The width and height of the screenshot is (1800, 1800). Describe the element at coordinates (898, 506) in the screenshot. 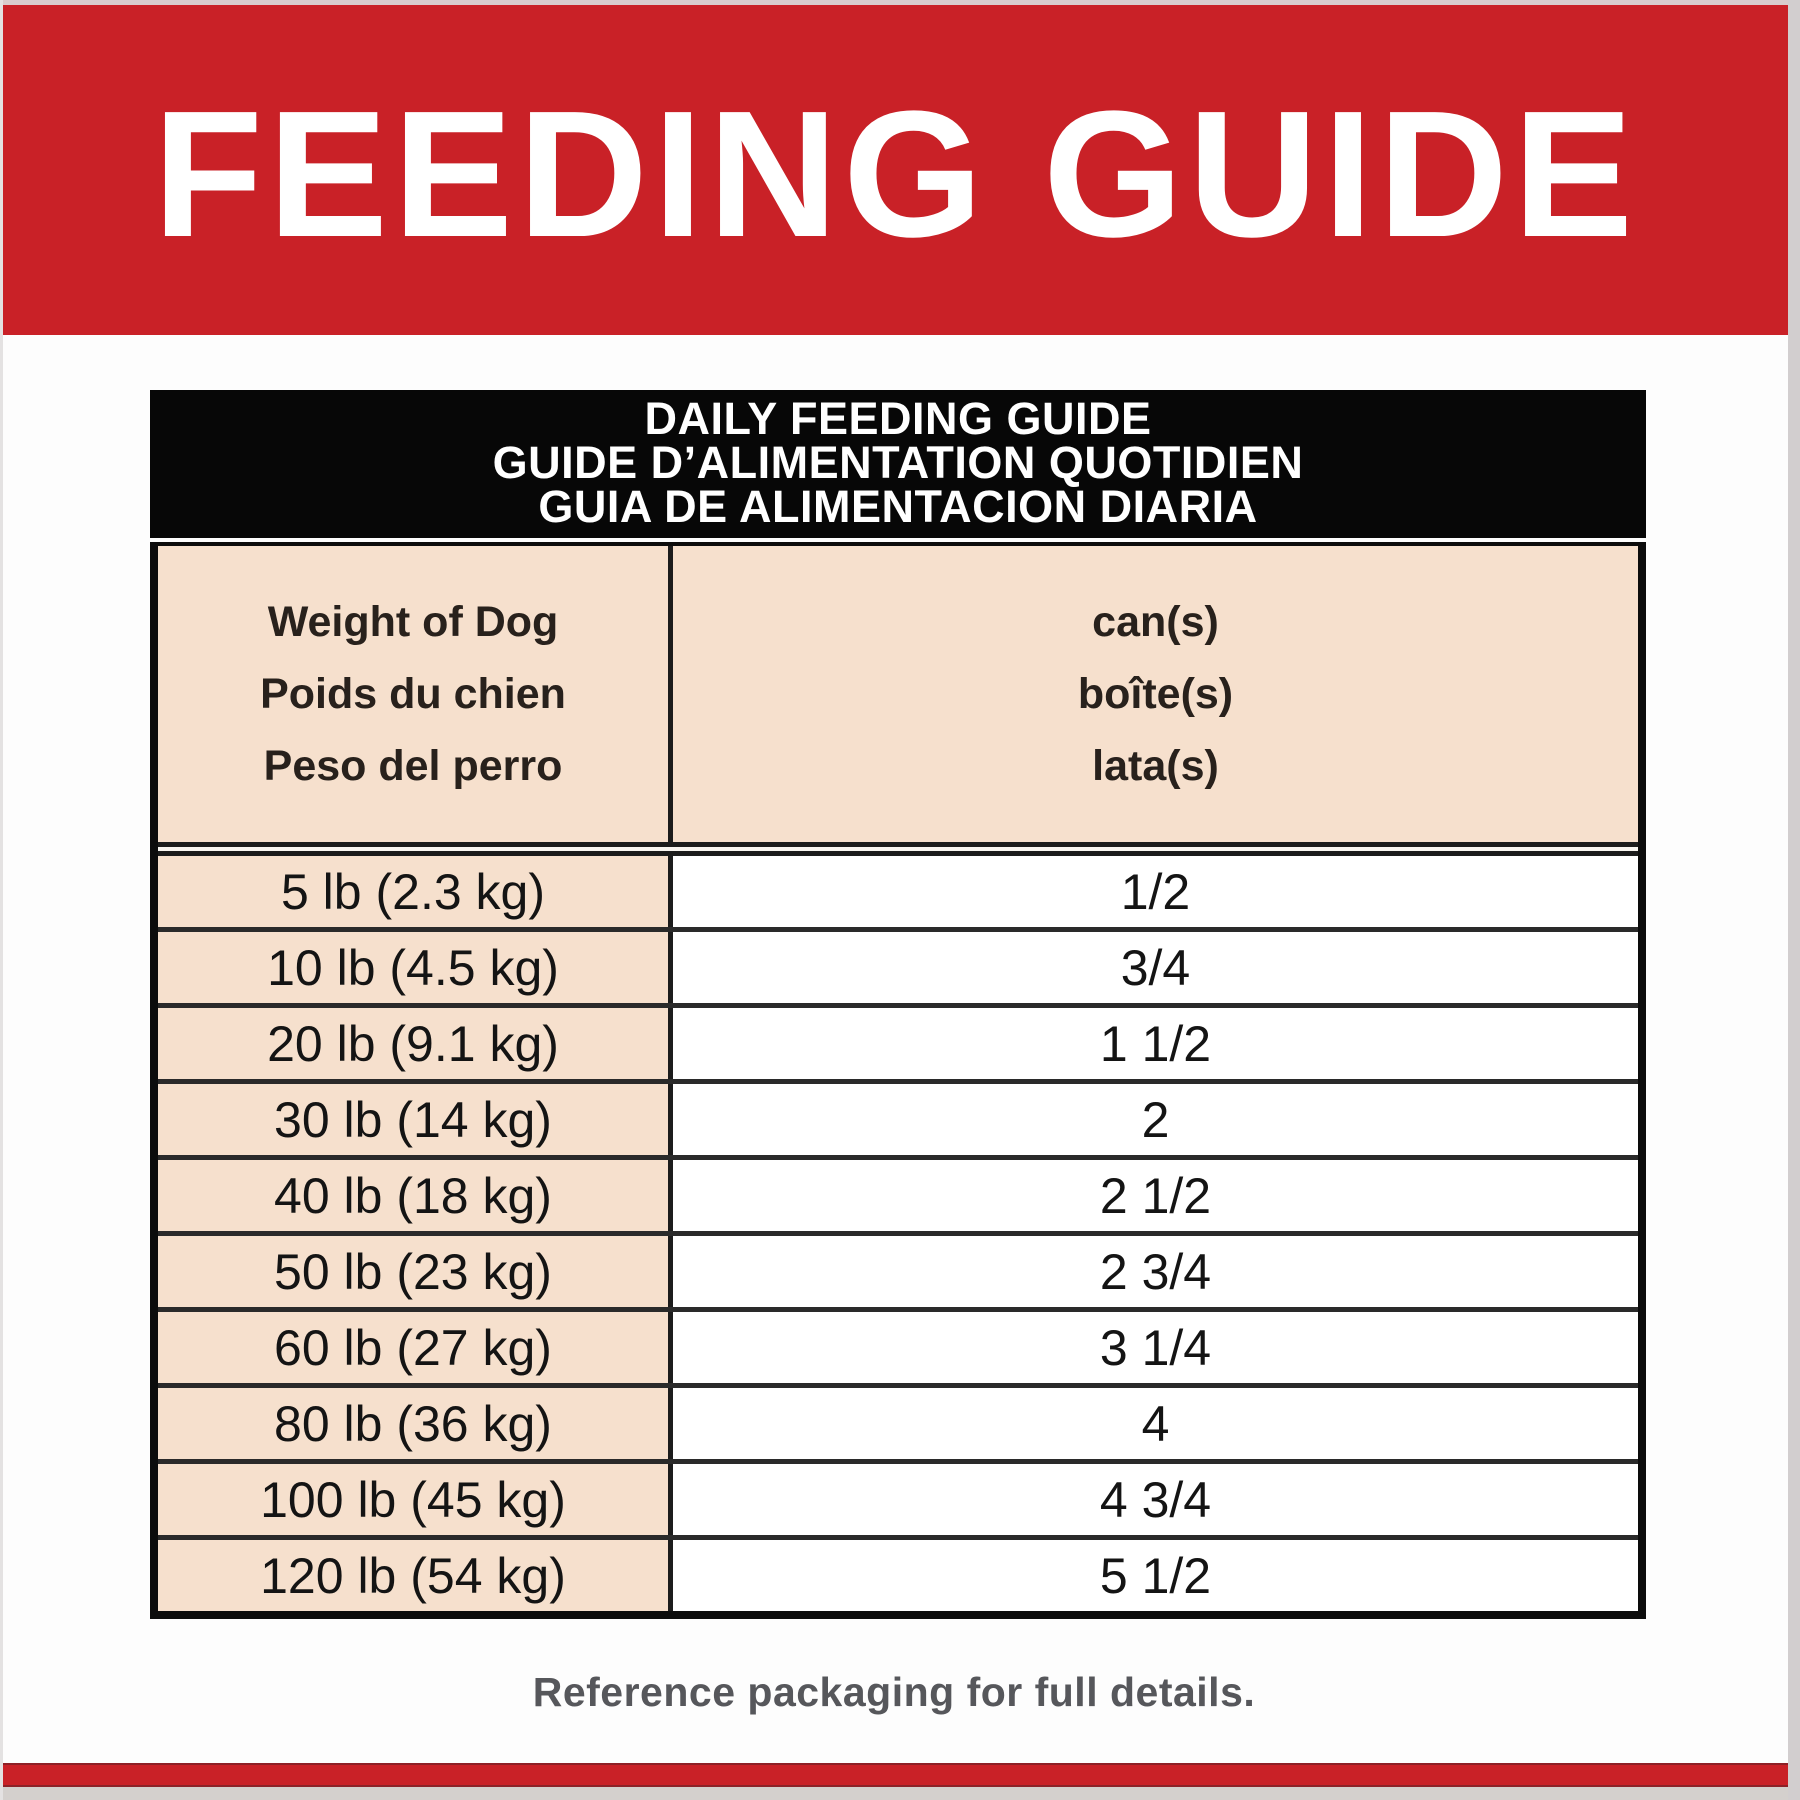

I see `table-title-line-es: GUIA DE ALIMENTACION DIARIA` at that location.